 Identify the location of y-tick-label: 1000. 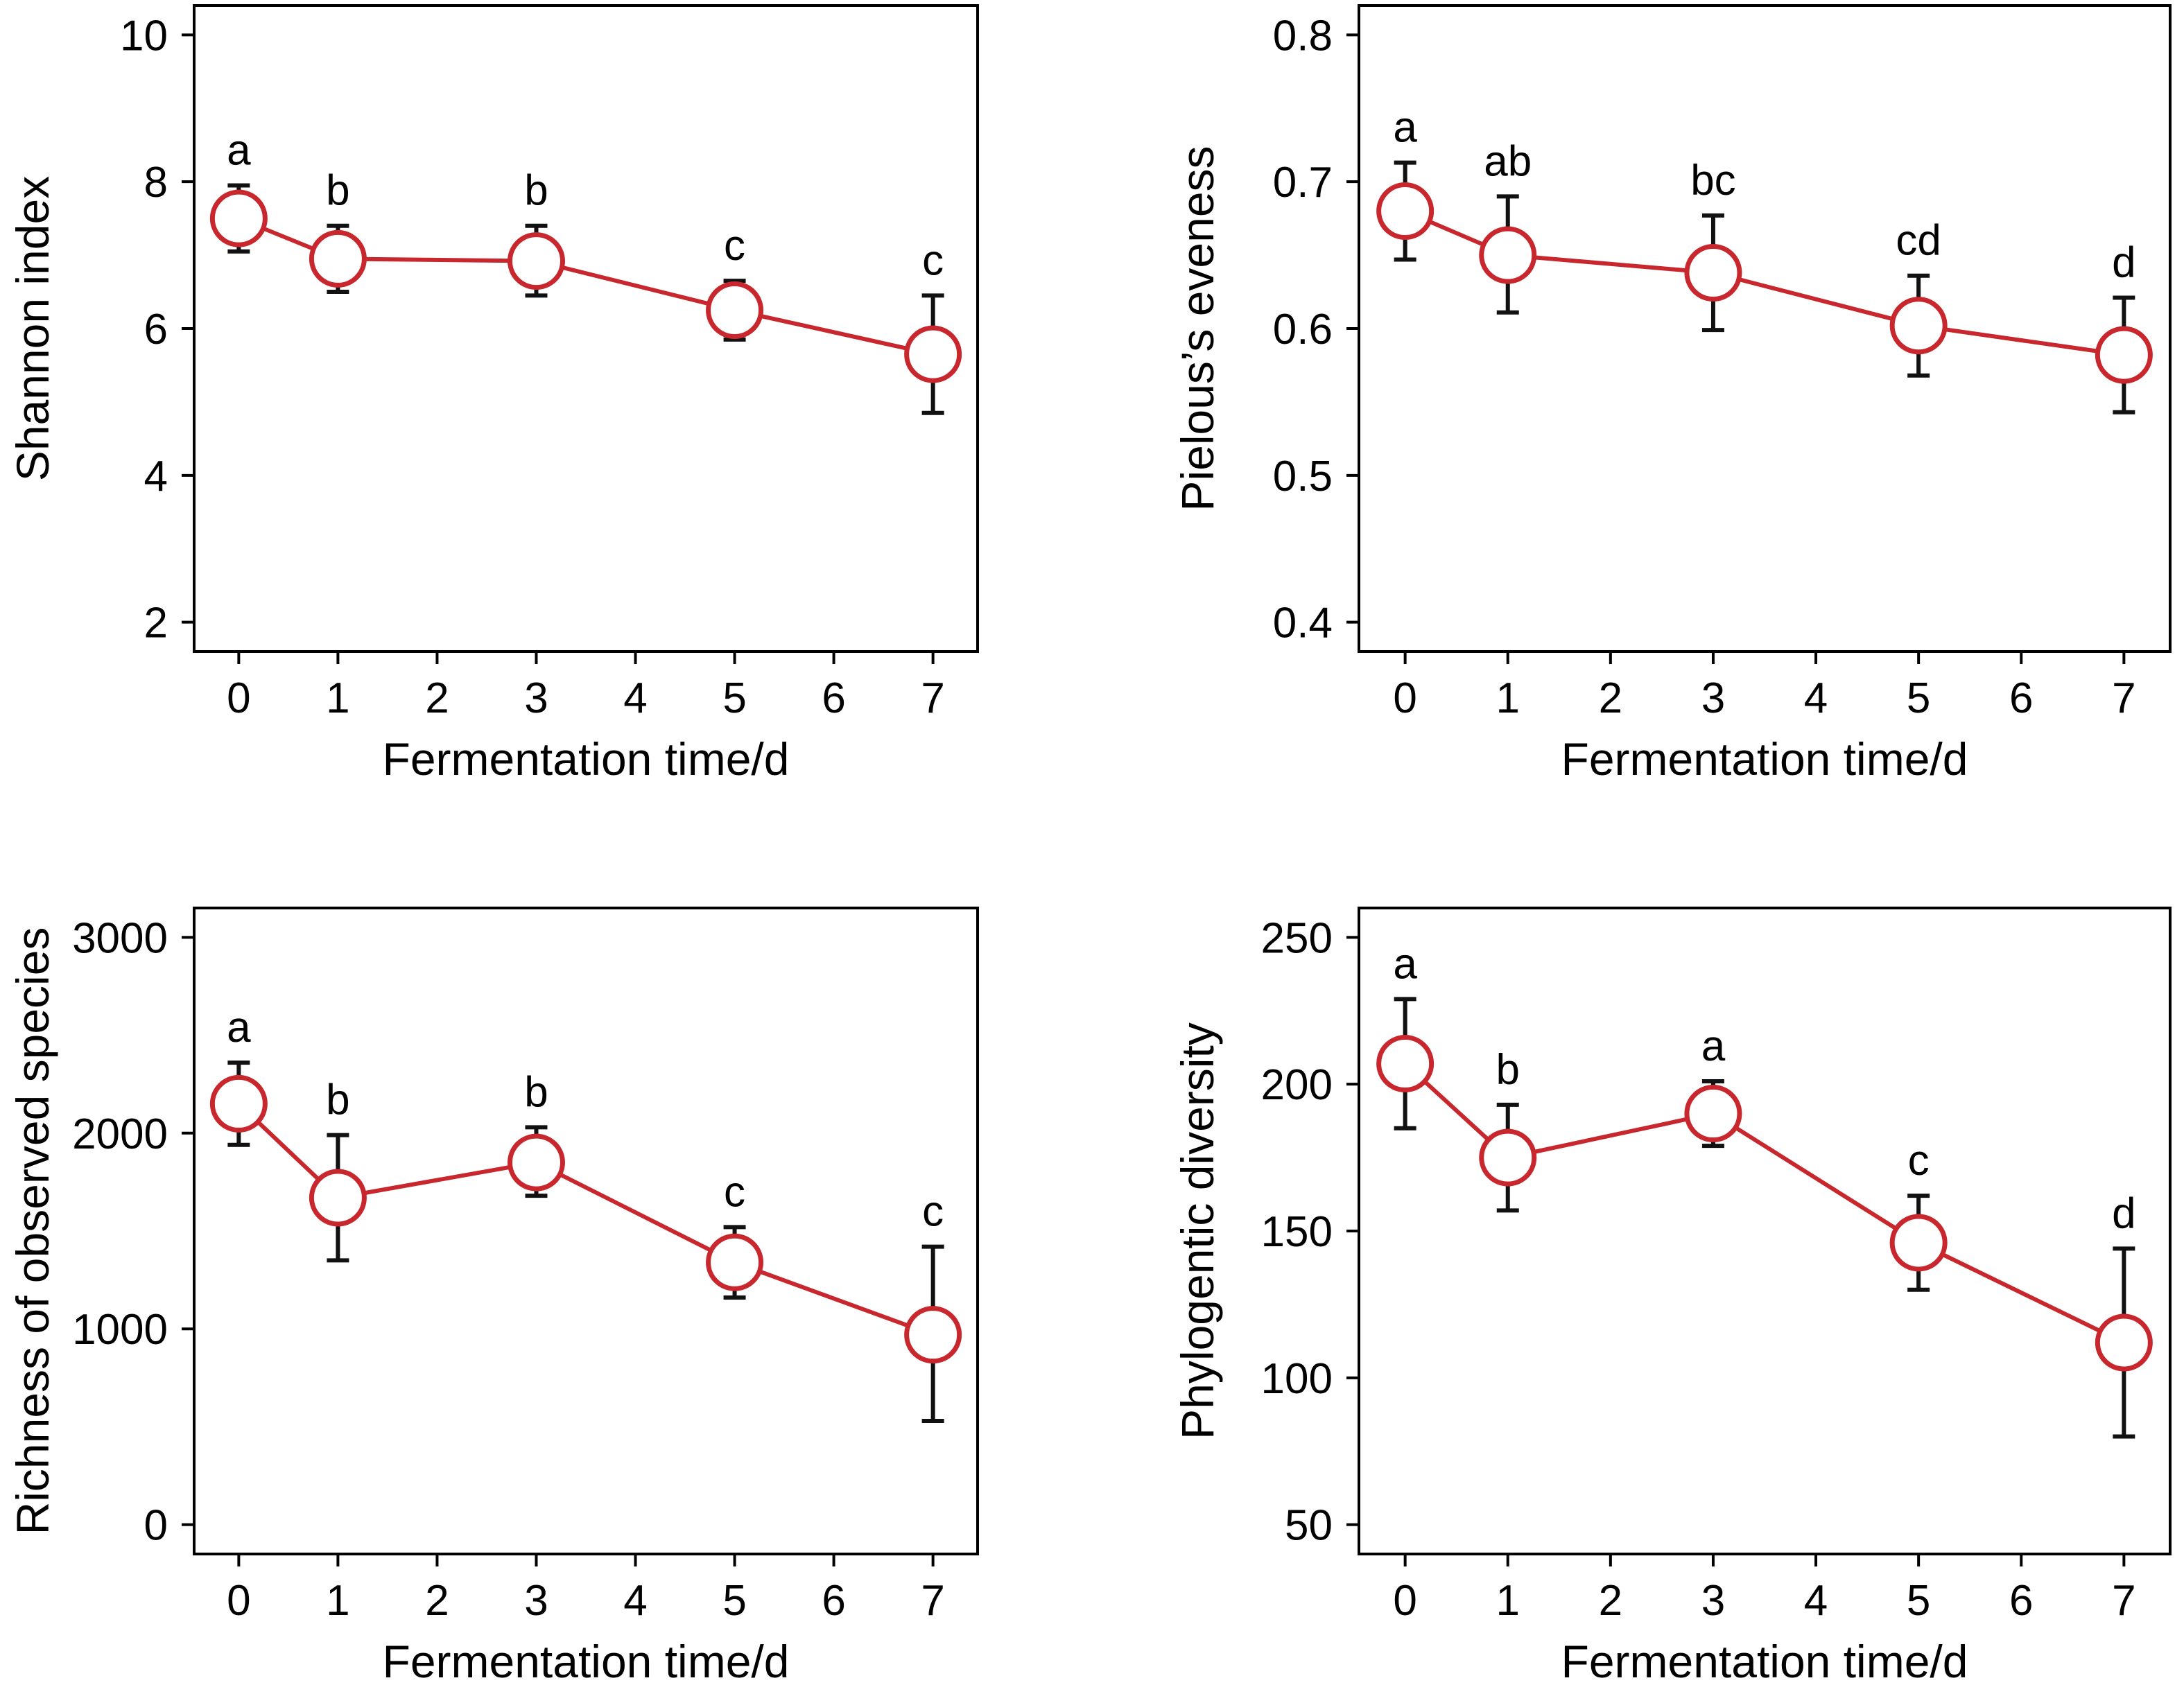
(120, 1330).